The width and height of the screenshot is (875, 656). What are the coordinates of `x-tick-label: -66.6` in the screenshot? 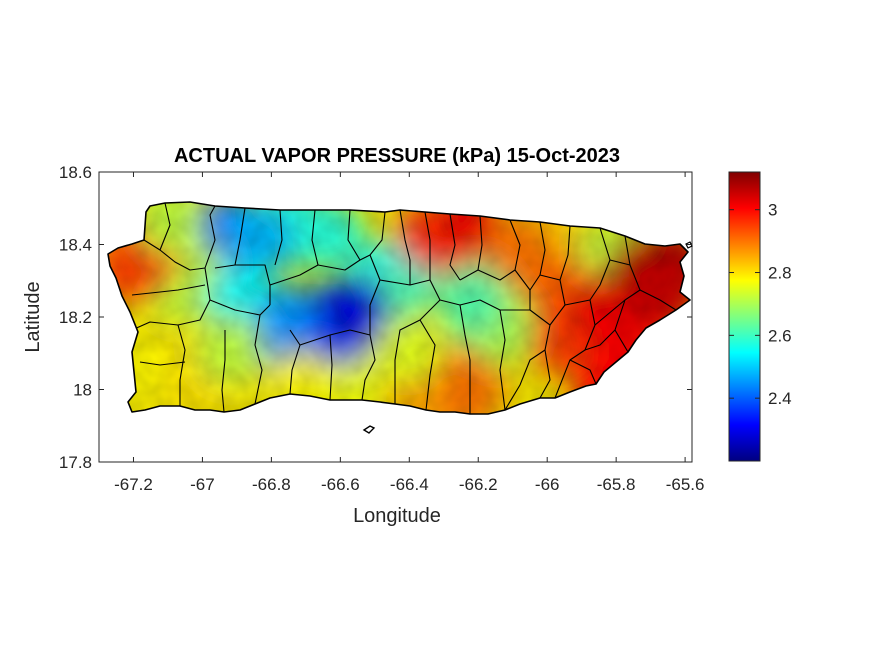 It's located at (340, 484).